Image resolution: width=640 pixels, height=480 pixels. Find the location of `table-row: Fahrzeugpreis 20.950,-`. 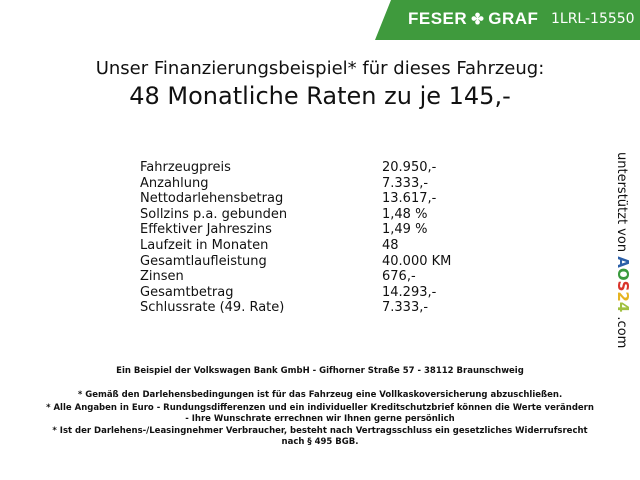

table-row: Fahrzeugpreis 20.950,- is located at coordinates (300, 168).